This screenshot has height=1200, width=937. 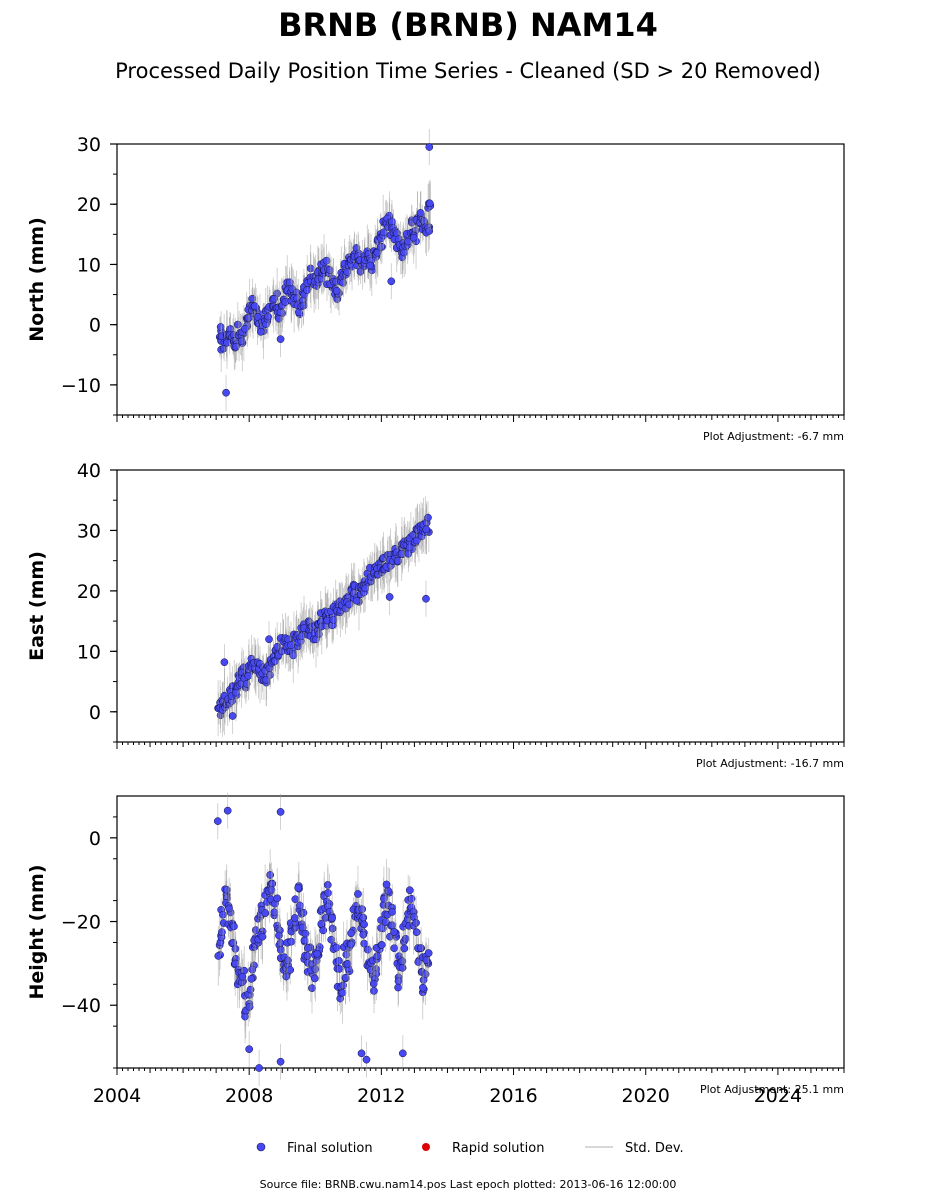 I want to click on y-tick-label: 10, so click(x=89, y=265).